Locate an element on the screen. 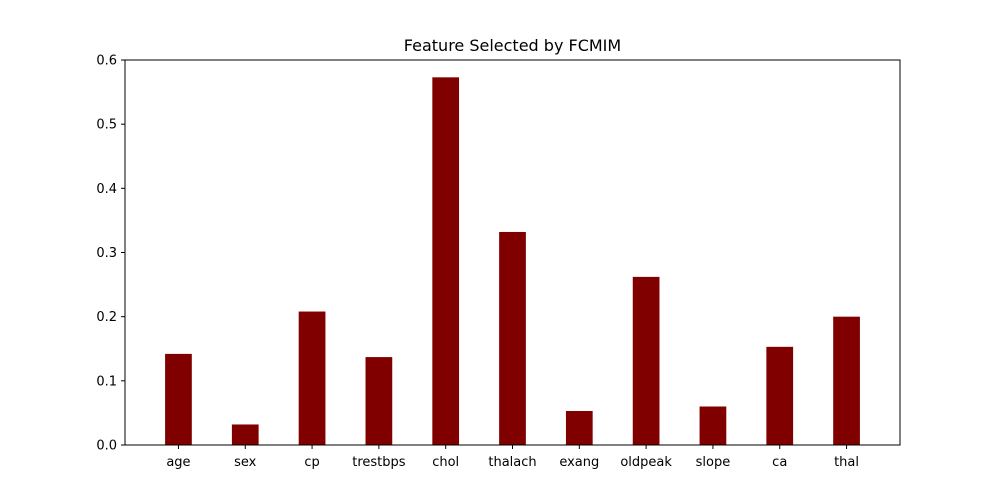 The height and width of the screenshot is (500, 1000). bar-ca is located at coordinates (780, 395).